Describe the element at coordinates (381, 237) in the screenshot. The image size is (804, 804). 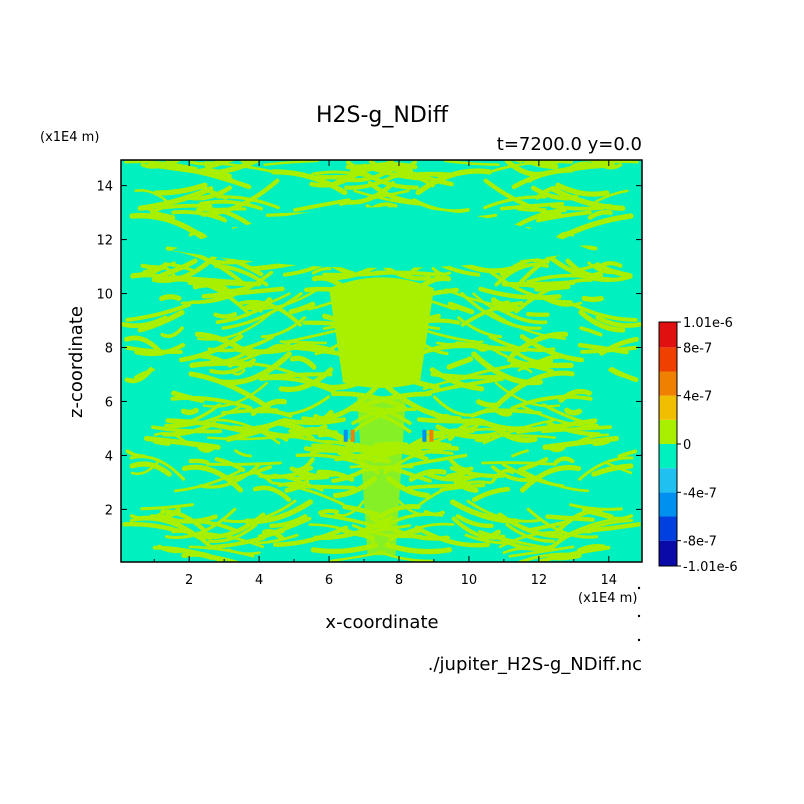
I see `central-lens` at that location.